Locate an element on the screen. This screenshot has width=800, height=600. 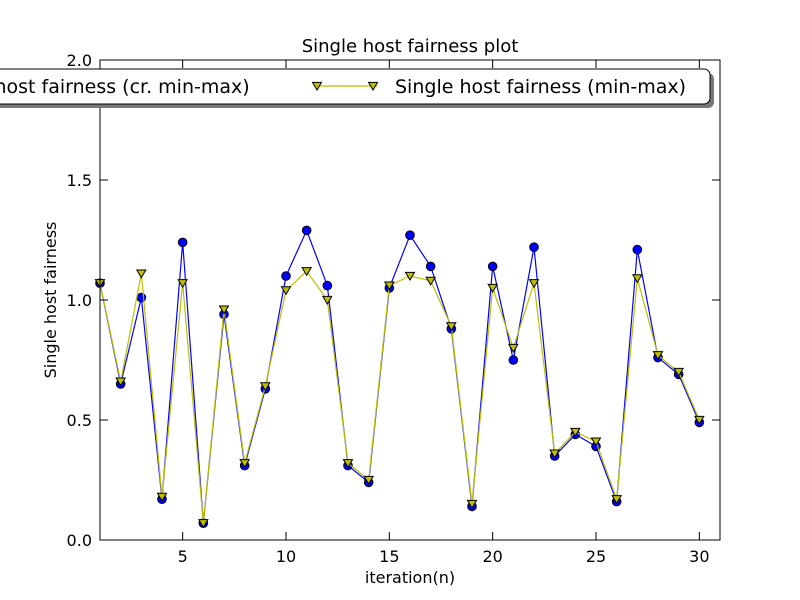
y-axis-label: Single host fairness is located at coordinates (50, 300).